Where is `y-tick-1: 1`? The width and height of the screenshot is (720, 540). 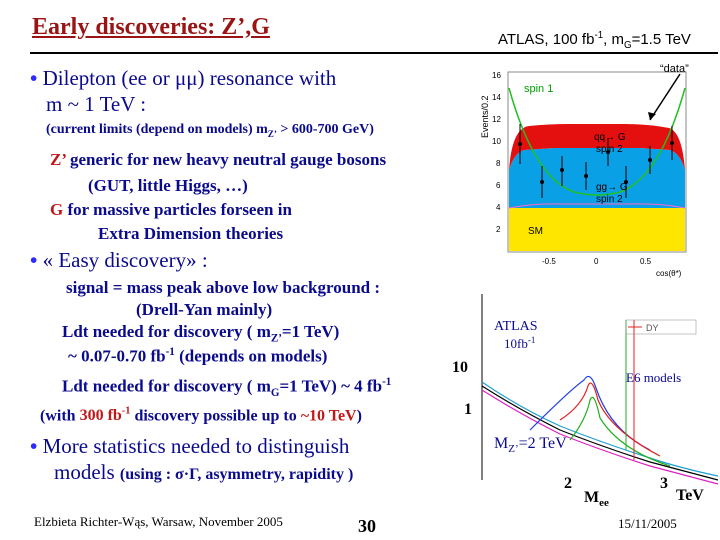 y-tick-1: 1 is located at coordinates (468, 409).